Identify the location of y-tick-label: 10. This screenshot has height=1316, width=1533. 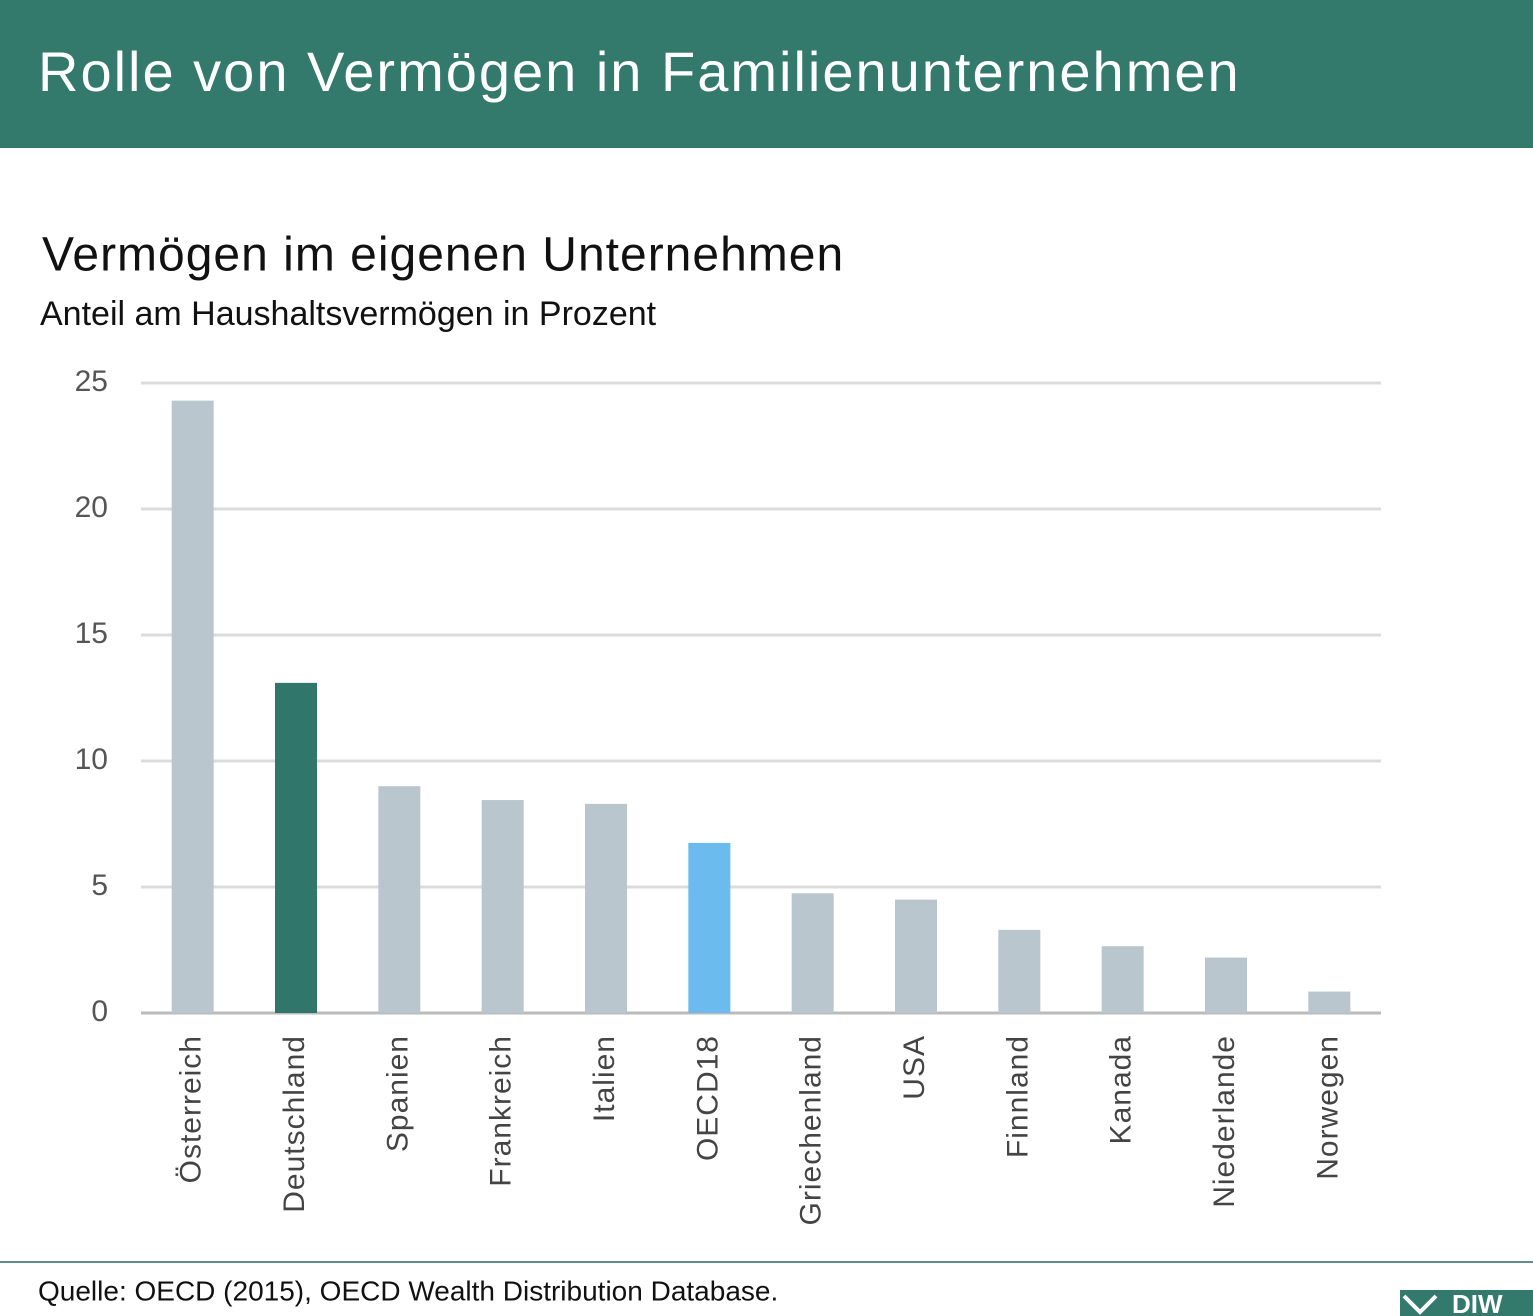
(91, 759).